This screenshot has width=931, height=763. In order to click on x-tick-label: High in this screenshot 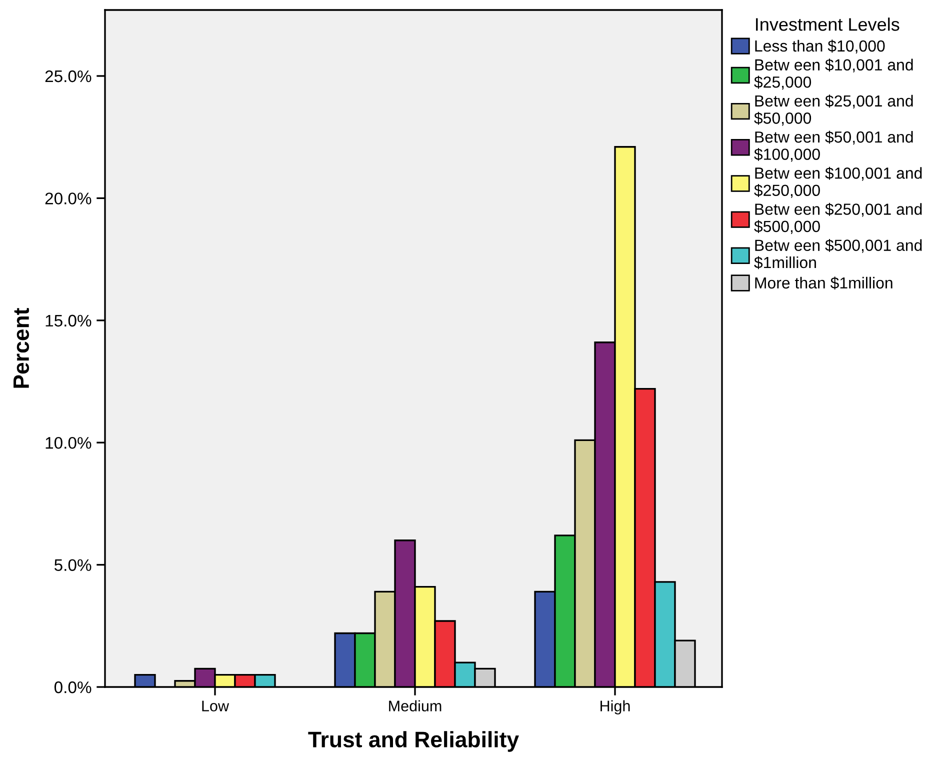, I will do `click(615, 707)`.